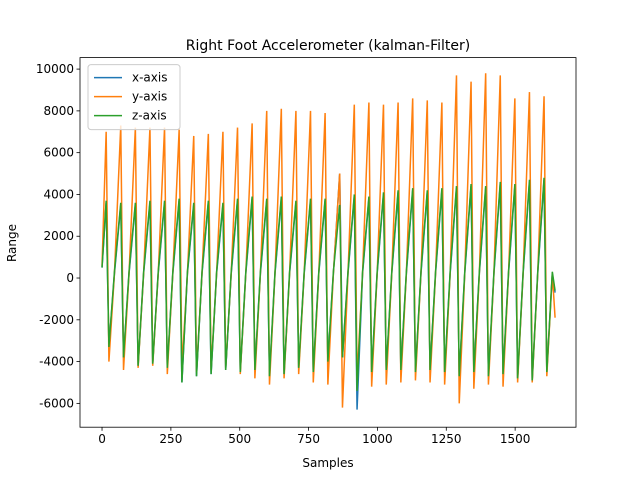 This screenshot has width=640, height=480. I want to click on legend-box, so click(134, 97).